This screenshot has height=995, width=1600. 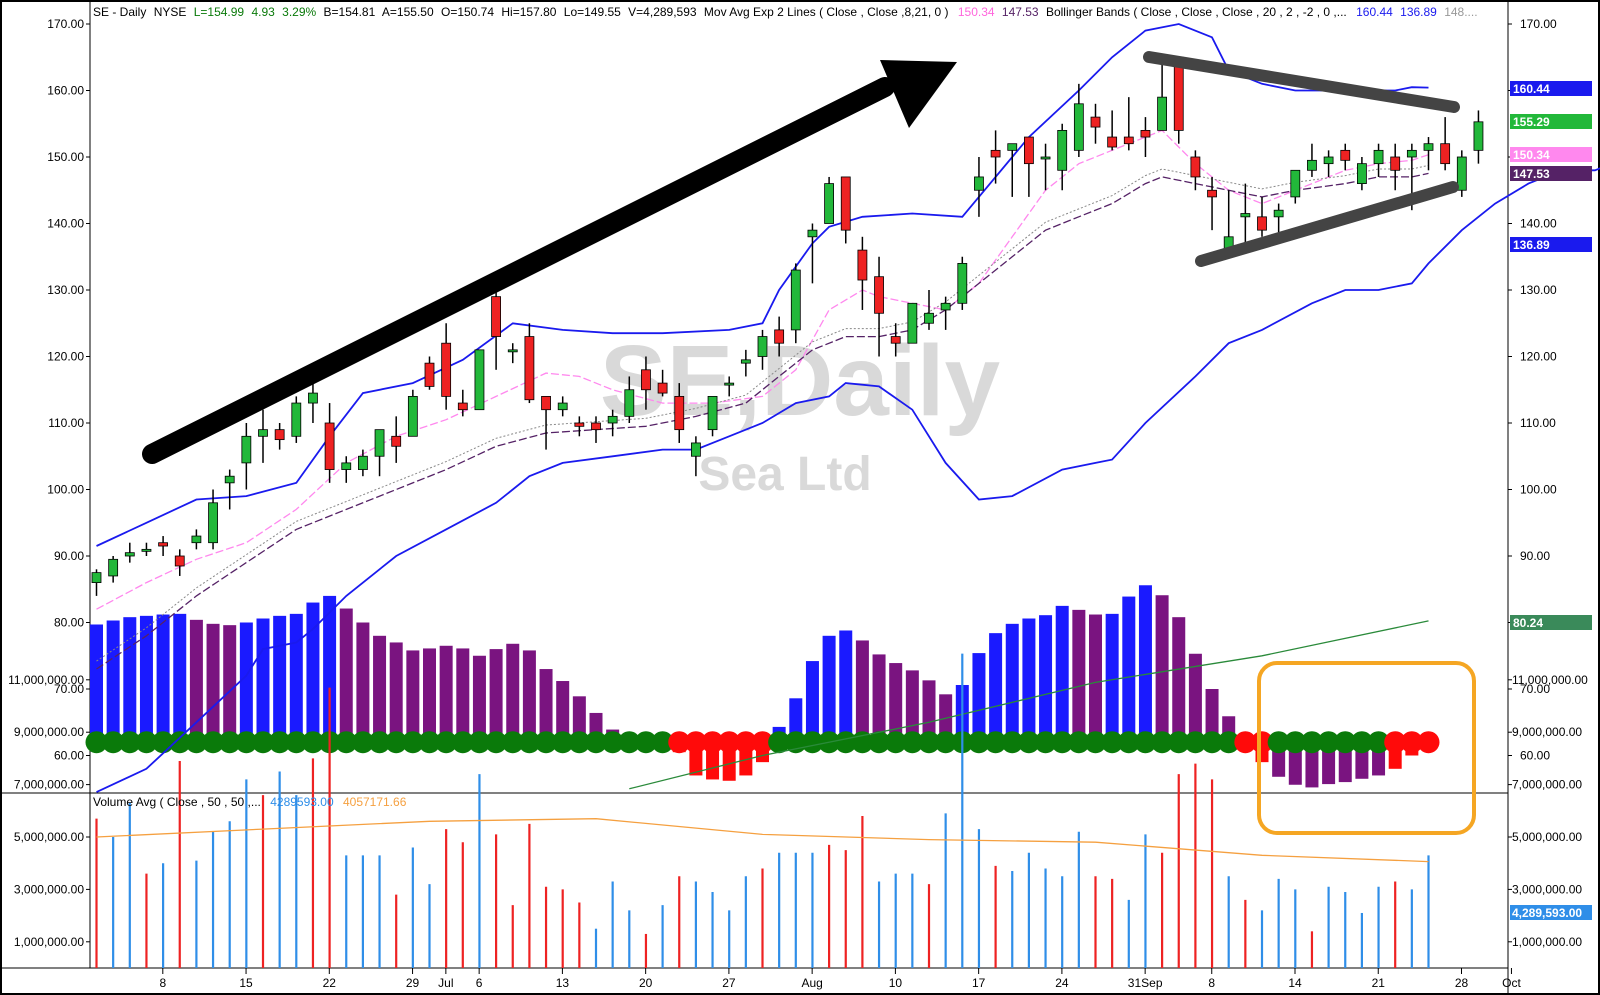 I want to click on price-tick-label-left: 130.00, so click(x=65, y=290).